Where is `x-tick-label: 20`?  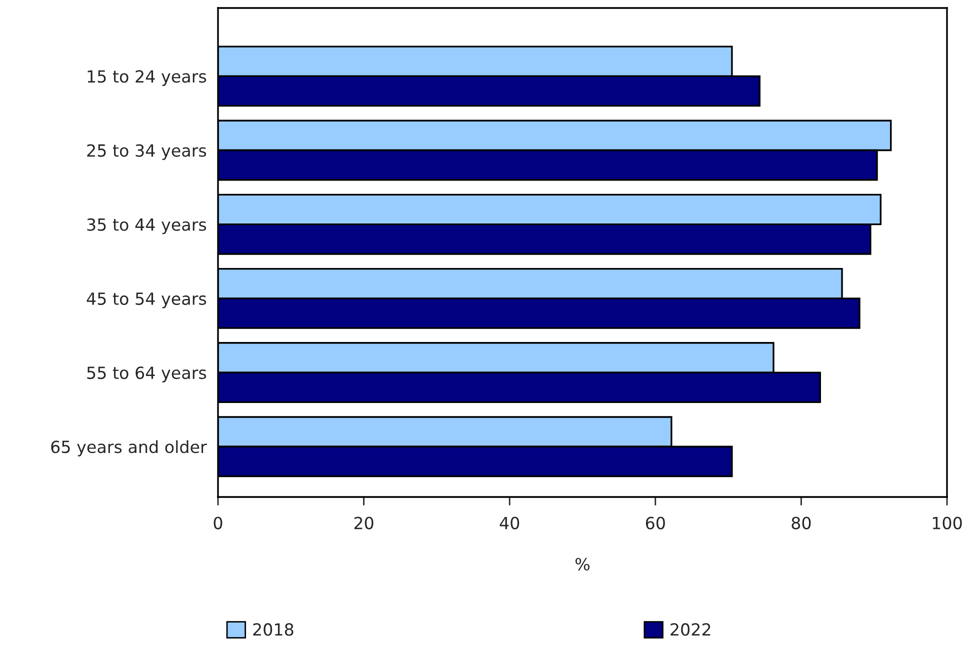 x-tick-label: 20 is located at coordinates (364, 523).